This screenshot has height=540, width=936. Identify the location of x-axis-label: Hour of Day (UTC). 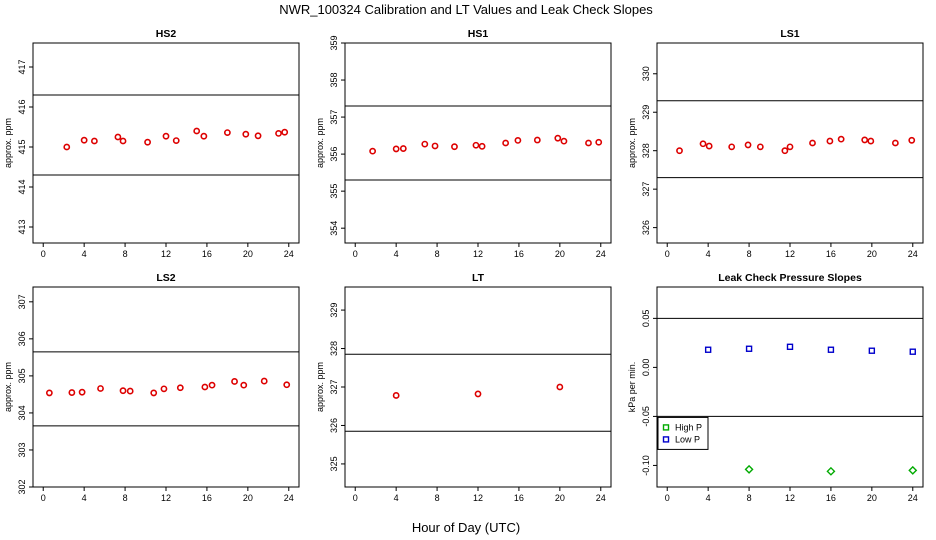
(466, 527).